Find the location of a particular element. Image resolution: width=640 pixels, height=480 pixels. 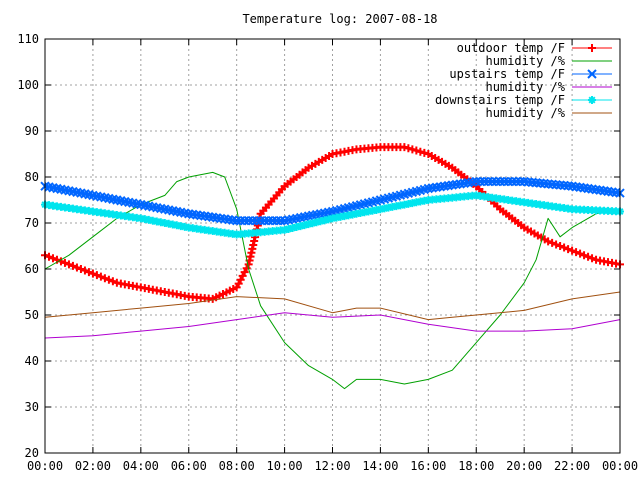

x-tick-label: 16:00 is located at coordinates (428, 466).